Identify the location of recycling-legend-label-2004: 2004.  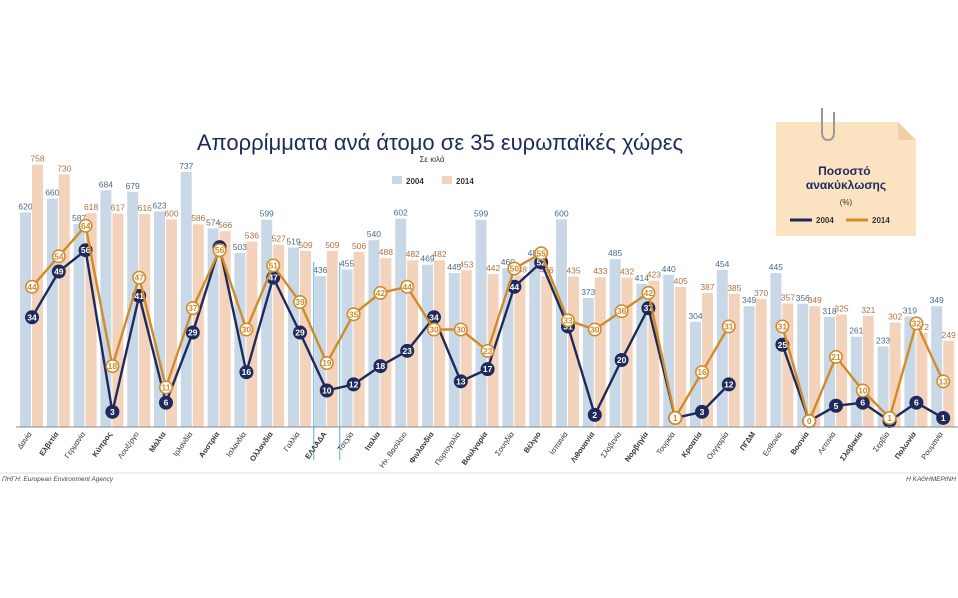
(825, 220).